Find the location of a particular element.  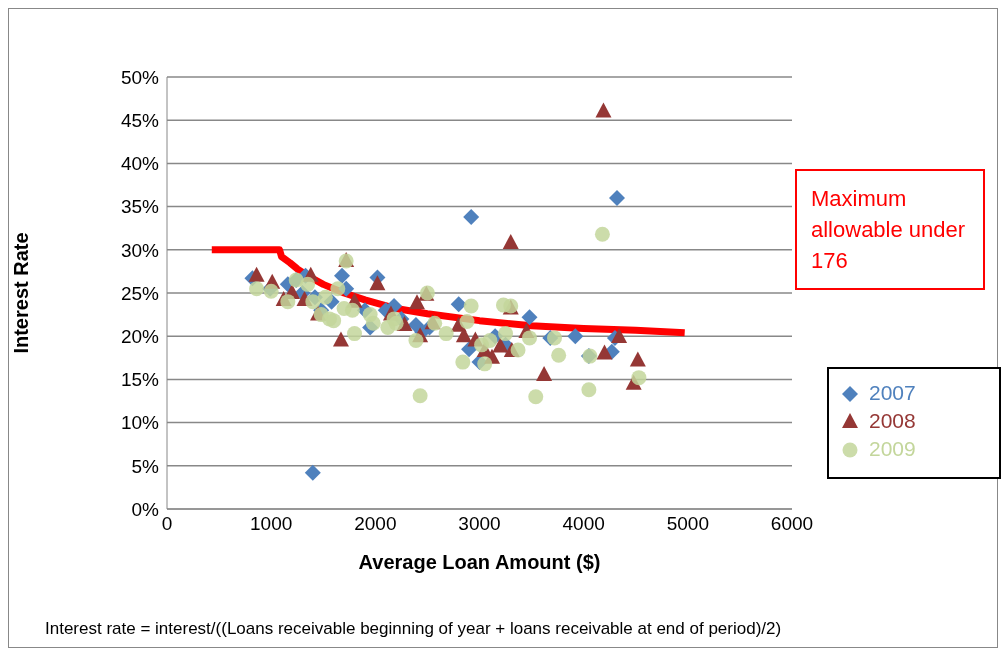

x-tick-label: 4000 is located at coordinates (583, 524).